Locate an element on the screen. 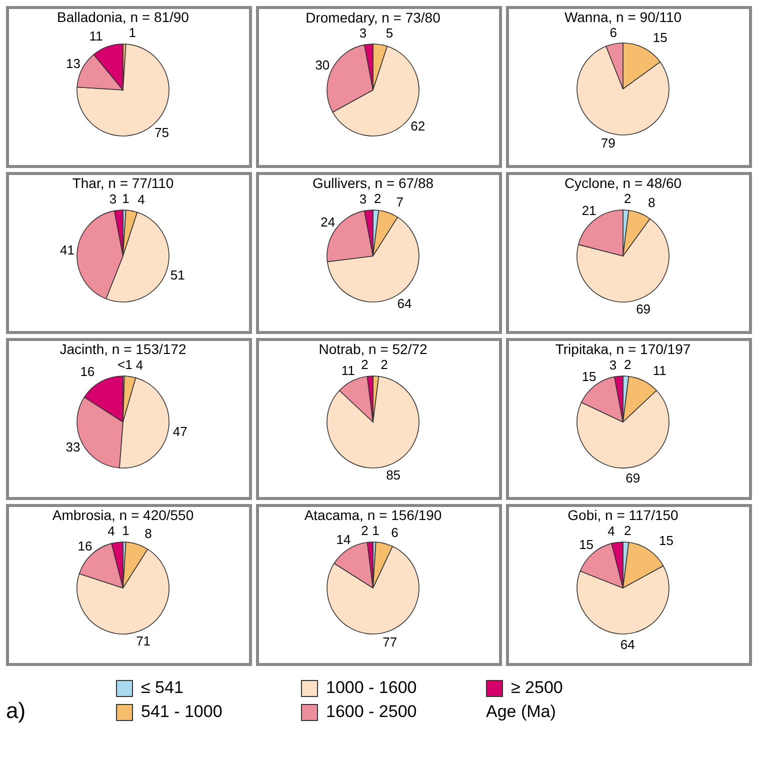  data-label: 30 is located at coordinates (322, 65).